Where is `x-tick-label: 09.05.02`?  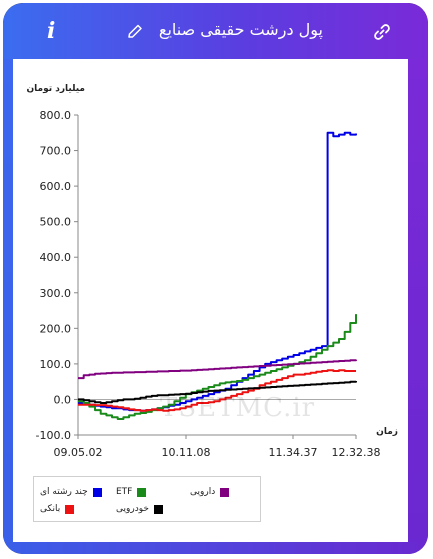 x-tick-label: 09.05.02 is located at coordinates (78, 452).